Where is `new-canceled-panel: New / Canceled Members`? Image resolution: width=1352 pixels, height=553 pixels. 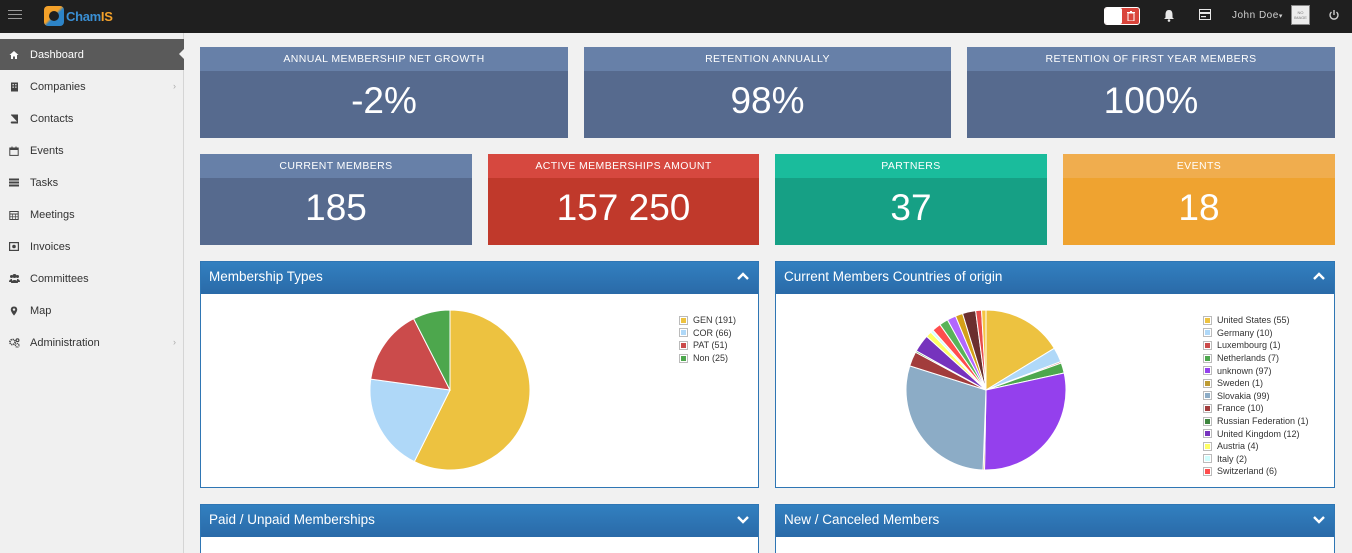 new-canceled-panel: New / Canceled Members is located at coordinates (1055, 528).